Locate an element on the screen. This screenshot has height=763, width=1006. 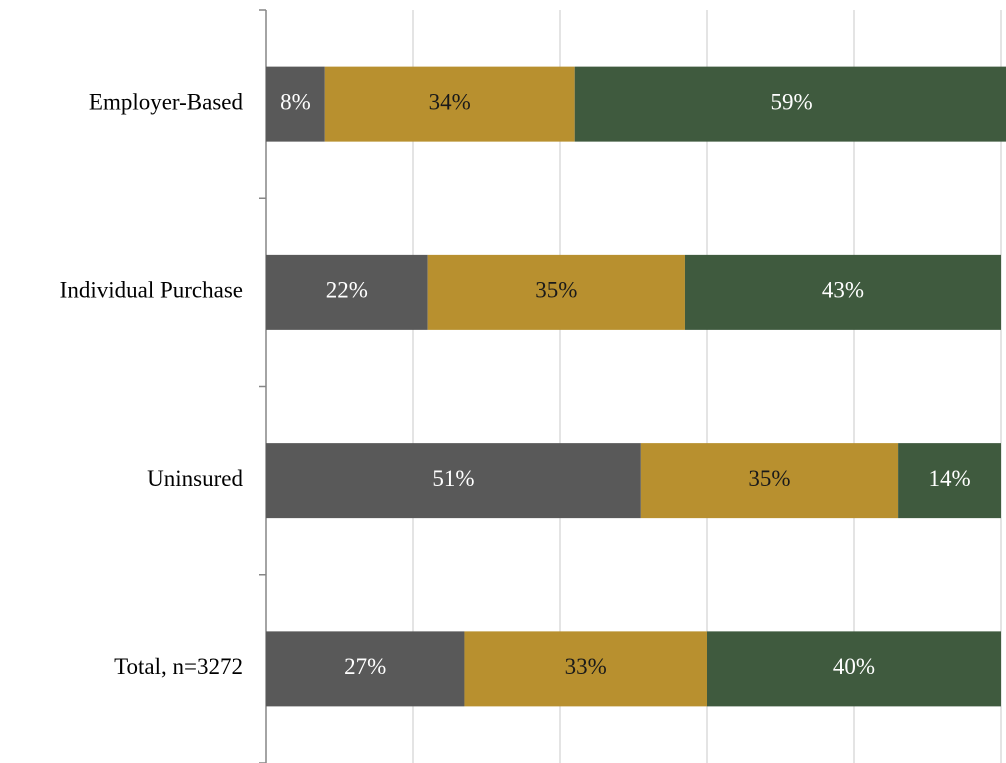
data-label: 22% is located at coordinates (347, 290).